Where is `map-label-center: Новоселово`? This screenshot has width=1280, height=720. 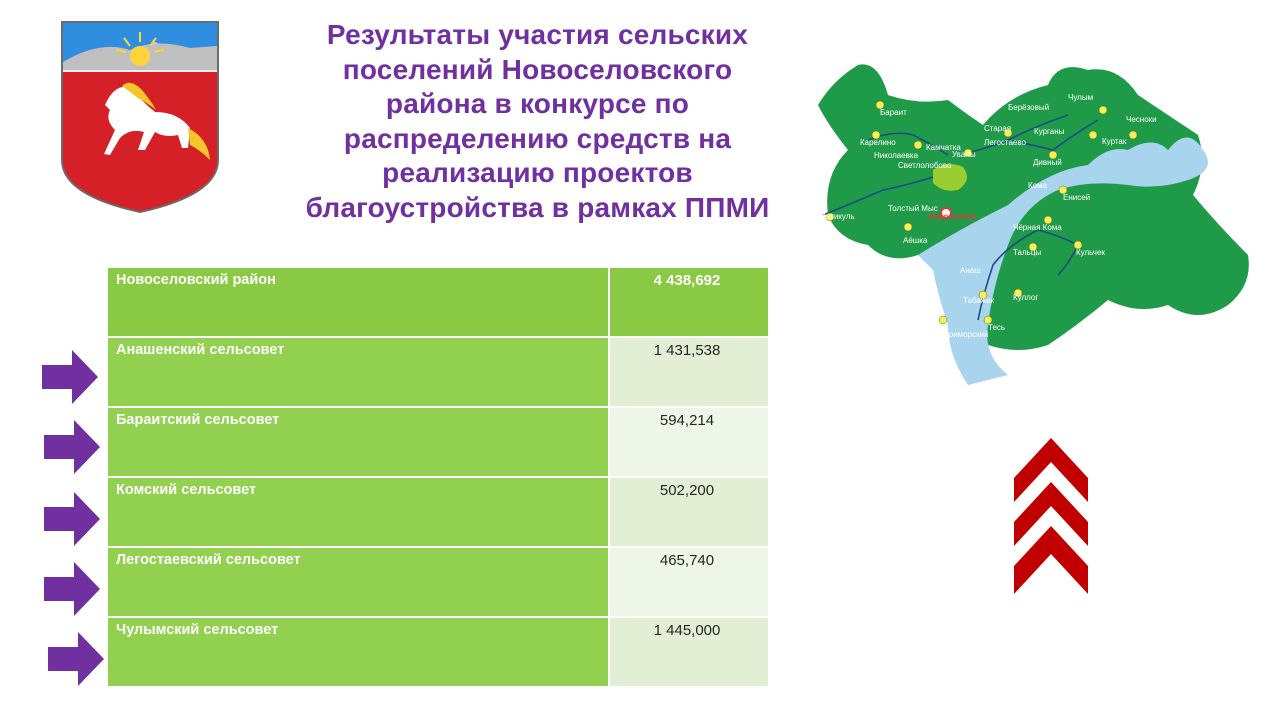
map-label-center: Новоселово is located at coordinates (952, 216).